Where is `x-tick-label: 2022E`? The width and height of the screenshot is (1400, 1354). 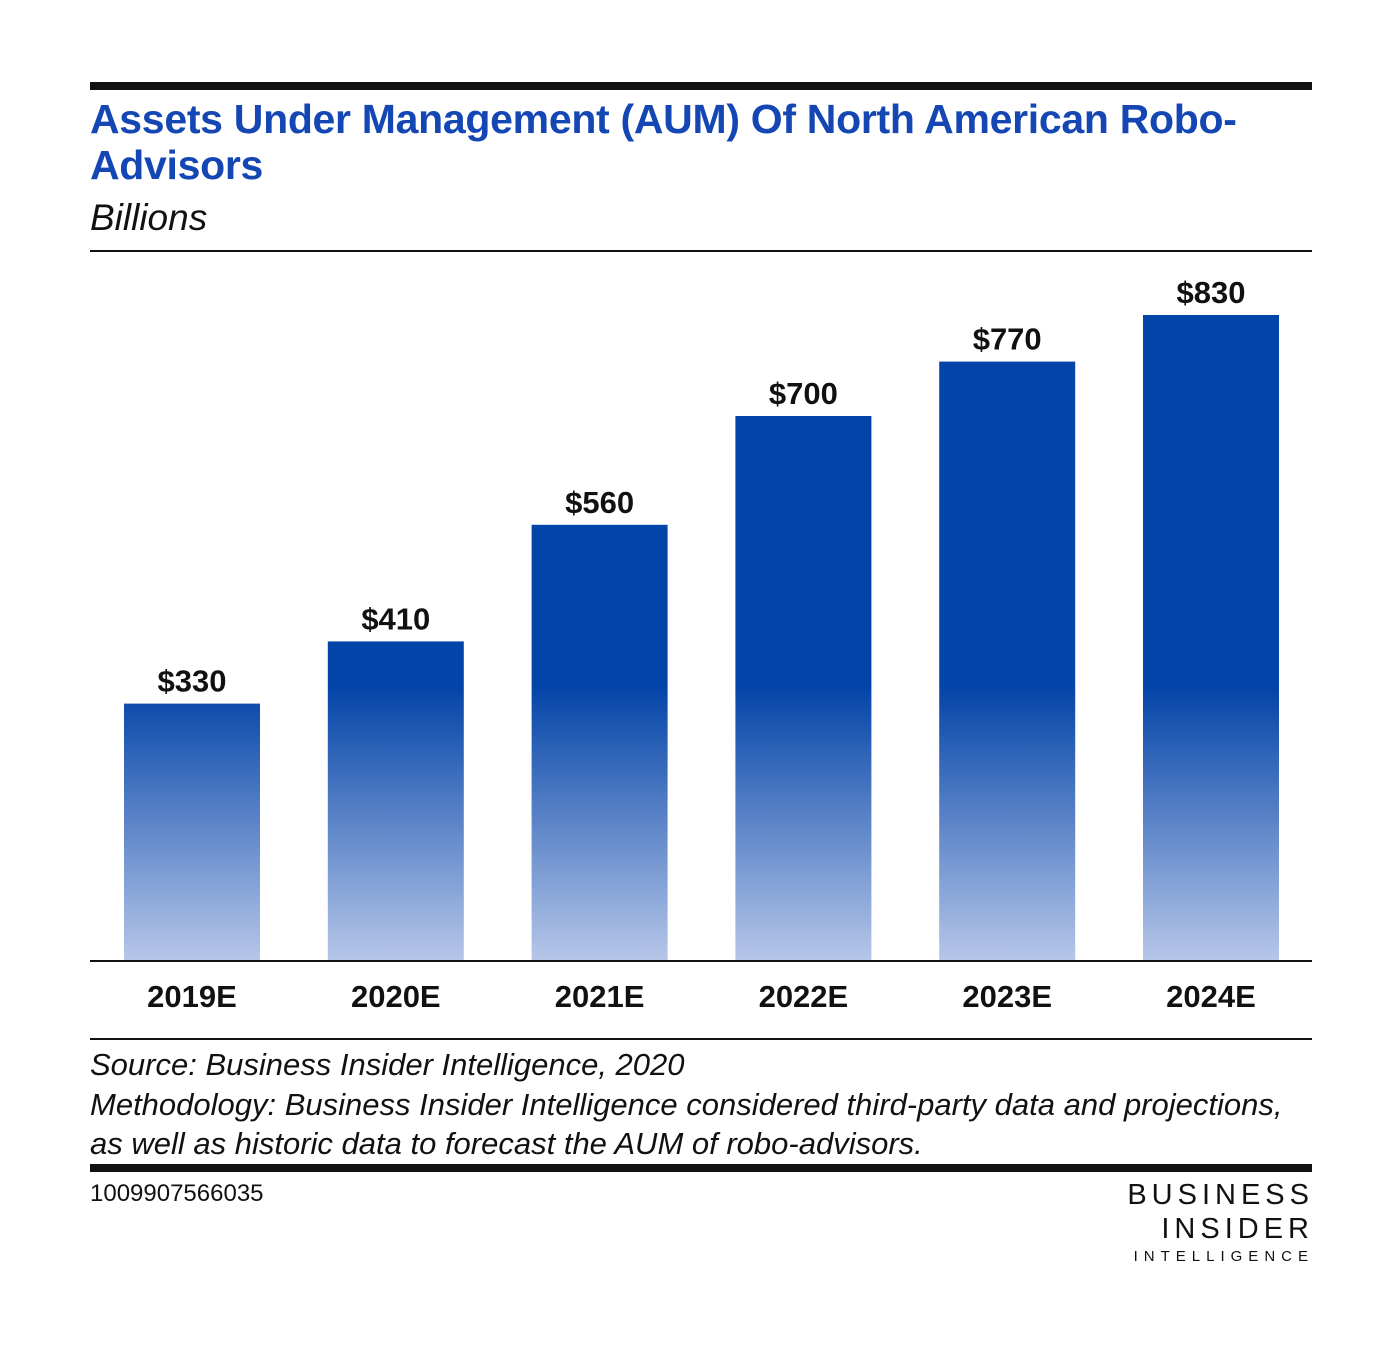 x-tick-label: 2022E is located at coordinates (804, 996).